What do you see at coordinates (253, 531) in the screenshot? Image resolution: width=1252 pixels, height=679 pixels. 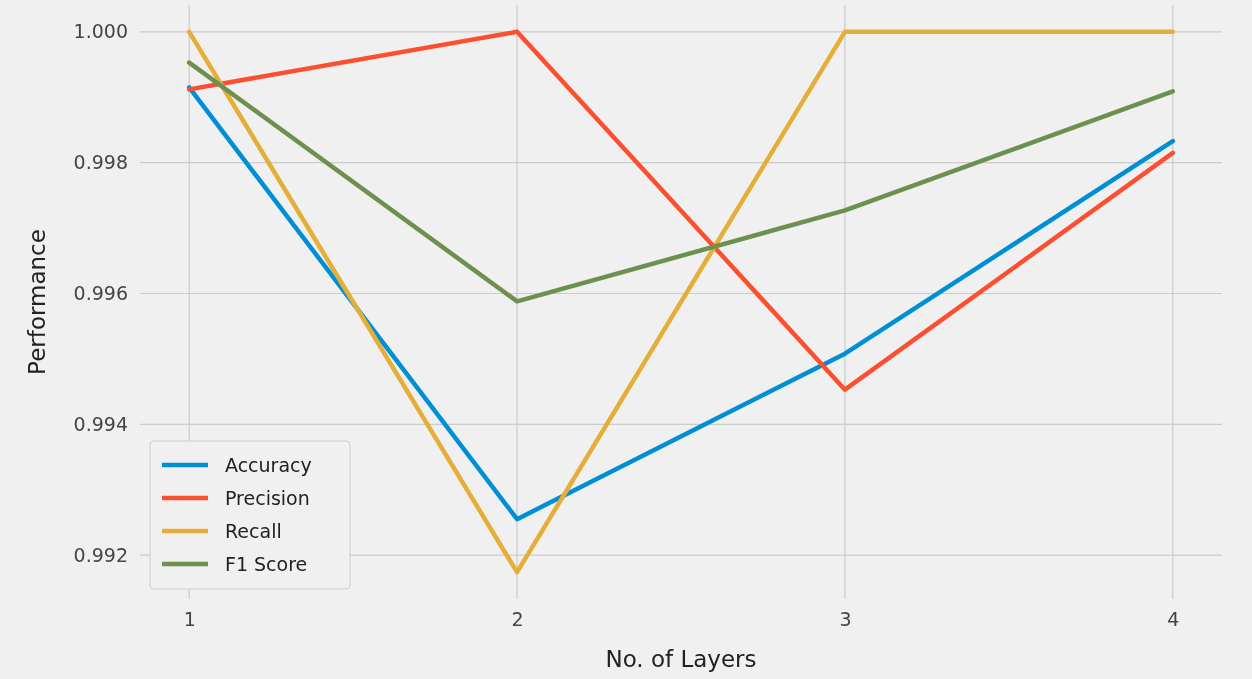 I see `legend-label: Recall` at bounding box center [253, 531].